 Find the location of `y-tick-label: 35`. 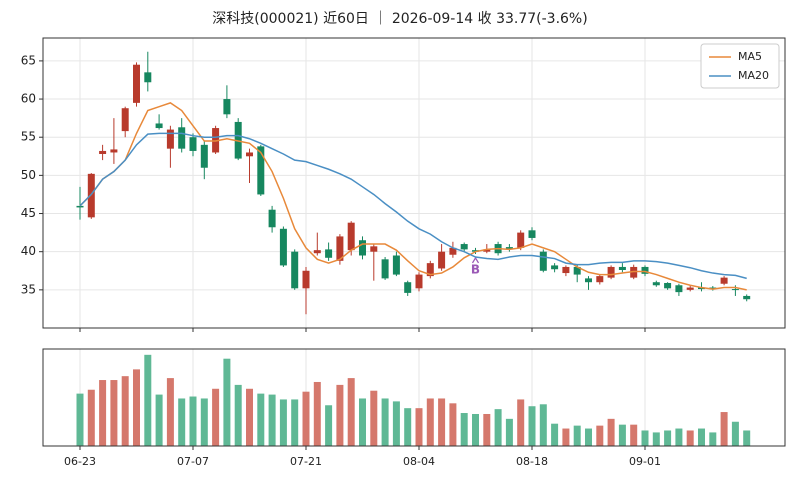

y-tick-label: 35 is located at coordinates (28, 289).